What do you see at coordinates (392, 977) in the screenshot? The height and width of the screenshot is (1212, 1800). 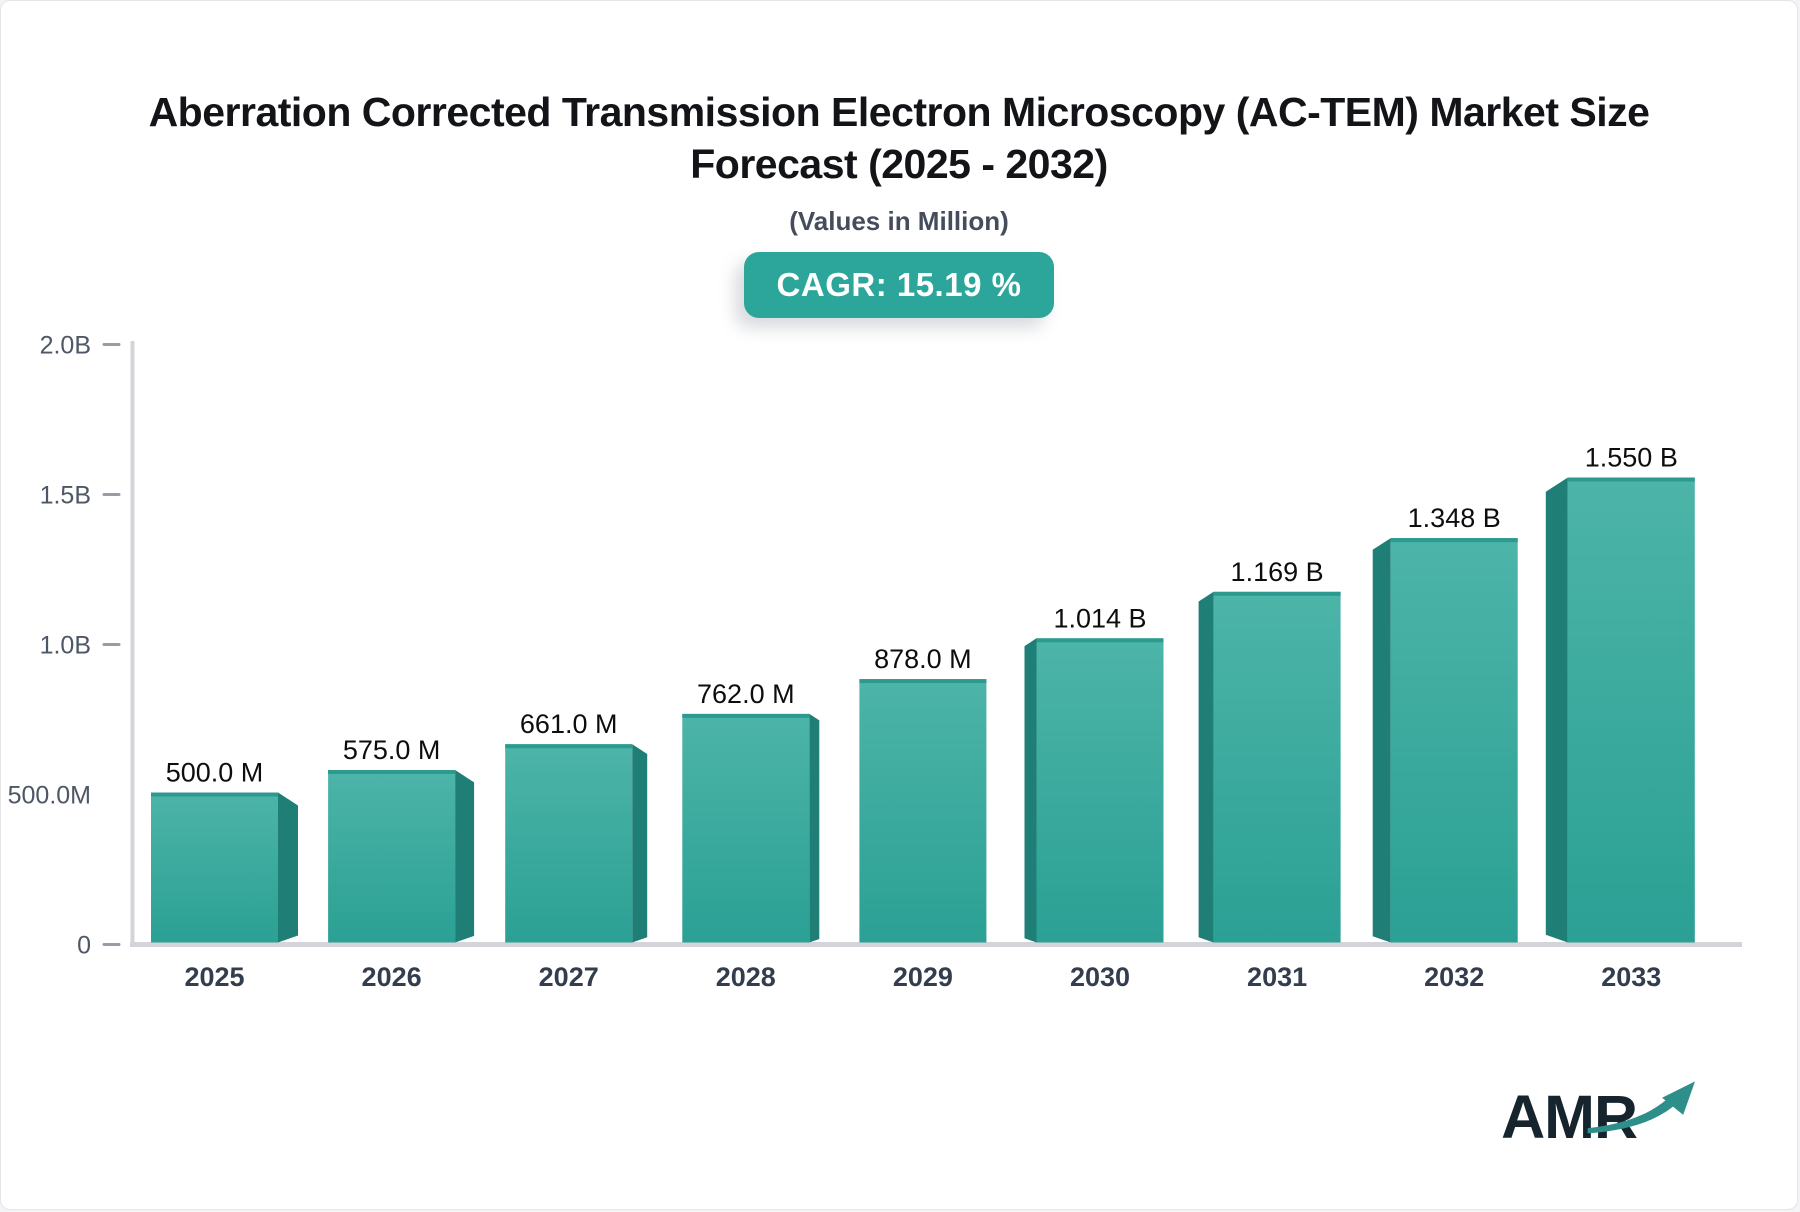 I see `x-axis-label: 2026` at bounding box center [392, 977].